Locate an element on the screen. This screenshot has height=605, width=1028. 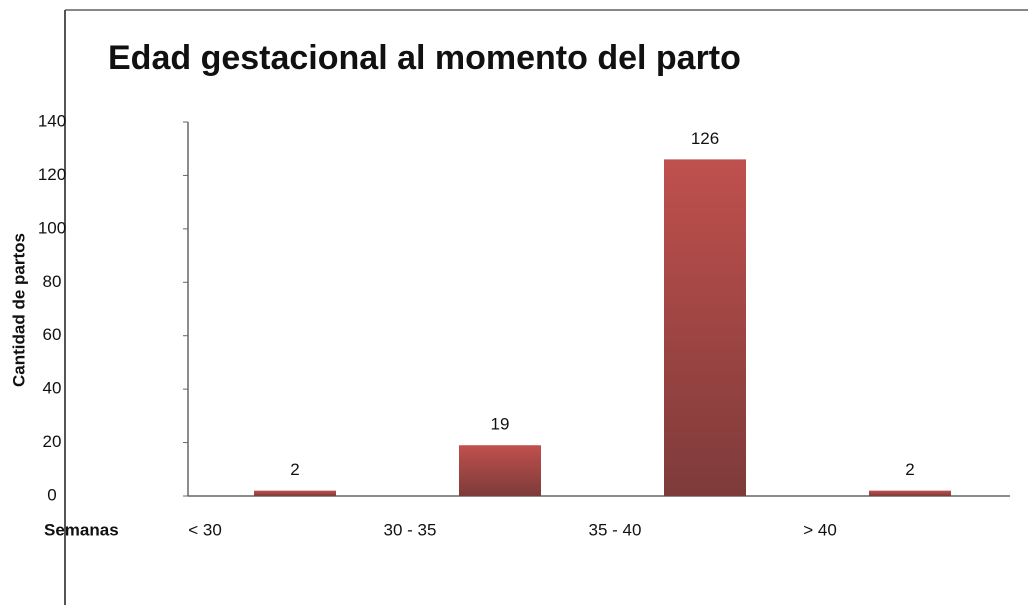
y-tick-label: 60 is located at coordinates (52, 334).